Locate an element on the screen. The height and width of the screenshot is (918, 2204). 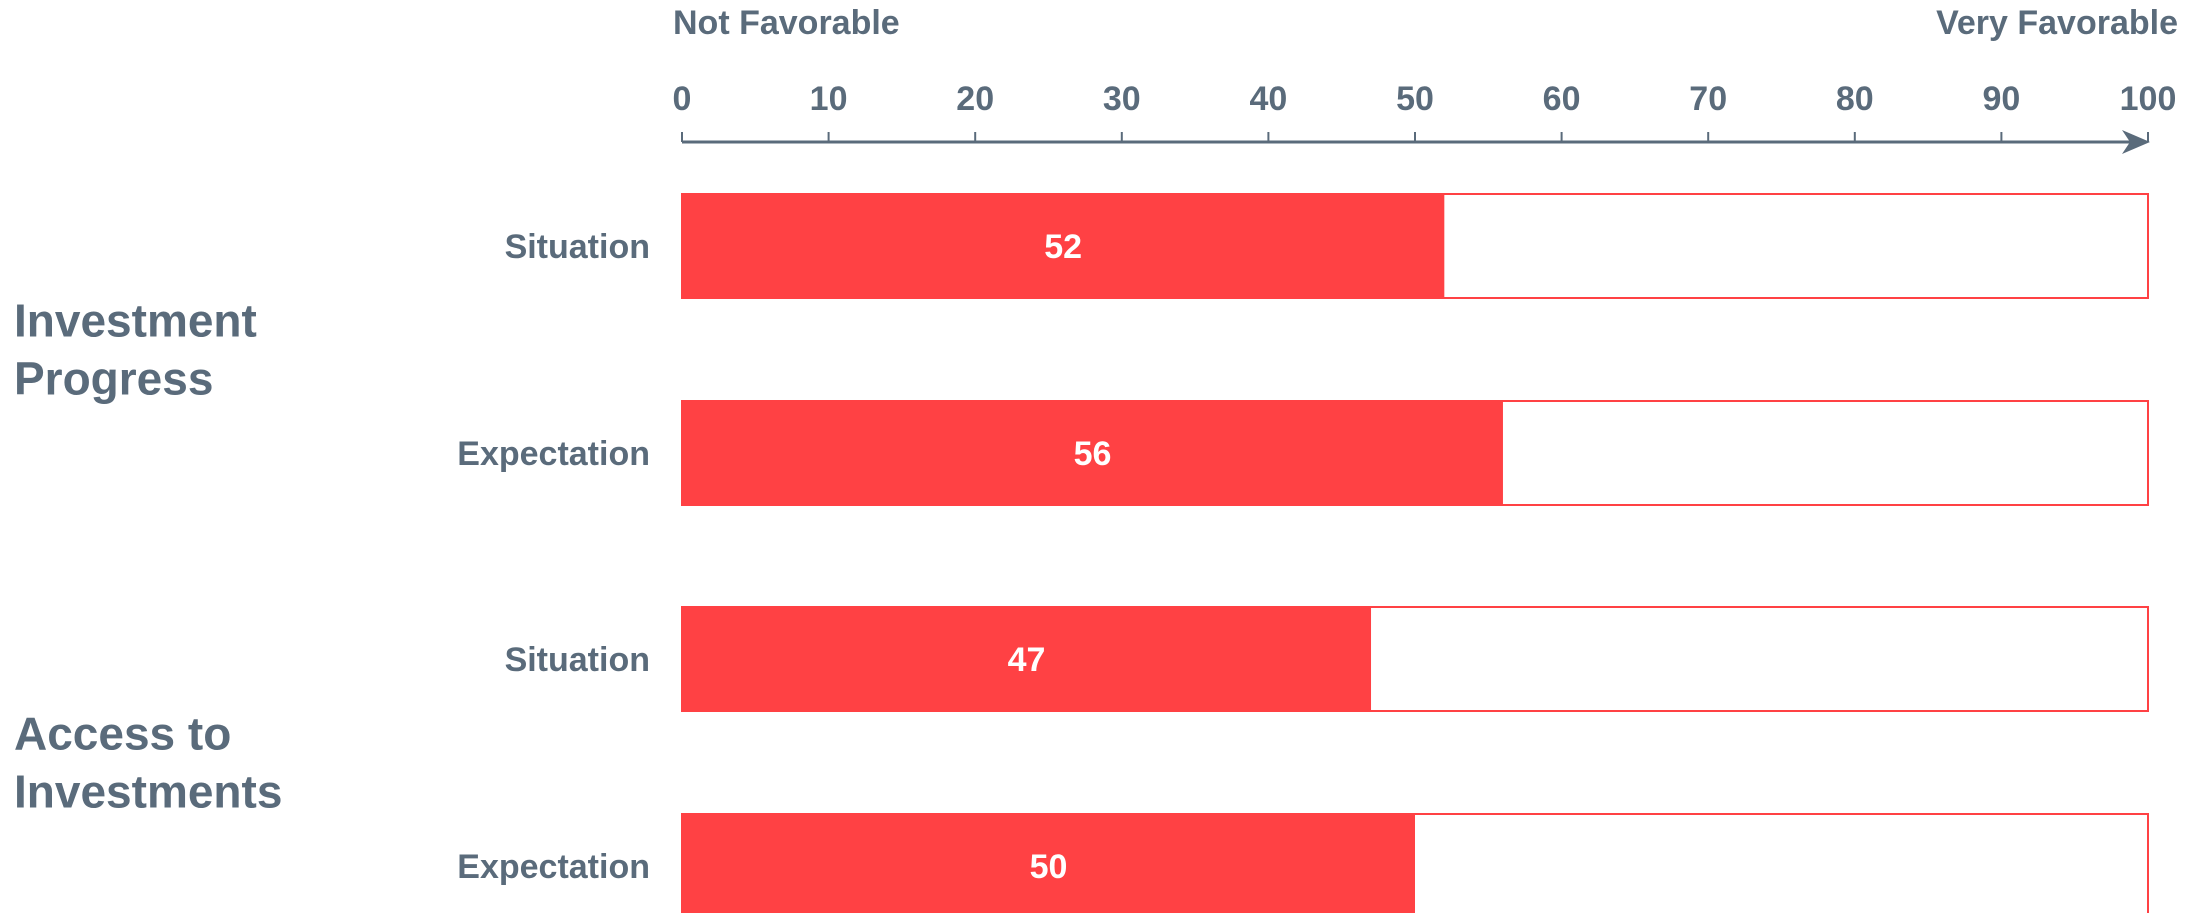
group-label-line: Investments is located at coordinates (148, 792).